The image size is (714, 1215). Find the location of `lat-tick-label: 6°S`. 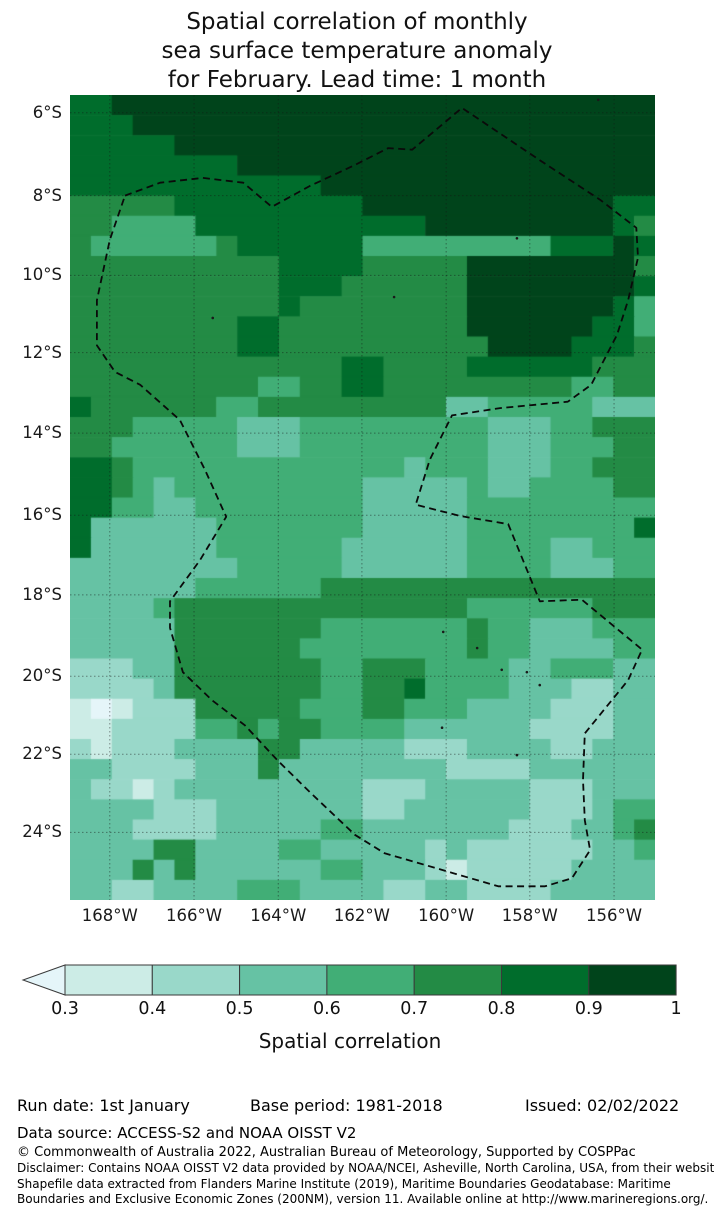

lat-tick-label: 6°S is located at coordinates (47, 112).